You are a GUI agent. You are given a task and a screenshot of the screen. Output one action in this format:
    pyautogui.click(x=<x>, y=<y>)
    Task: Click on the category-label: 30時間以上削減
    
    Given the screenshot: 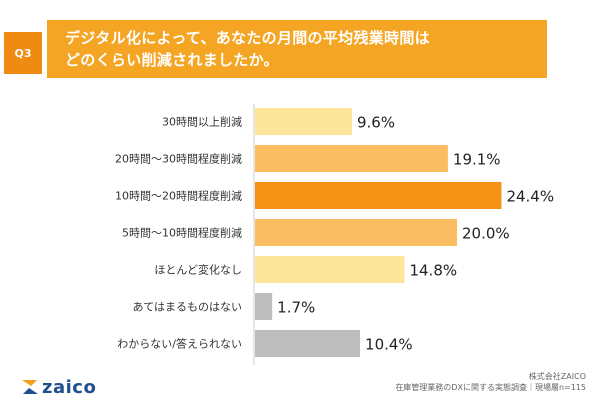 What is the action you would take?
    pyautogui.click(x=202, y=122)
    